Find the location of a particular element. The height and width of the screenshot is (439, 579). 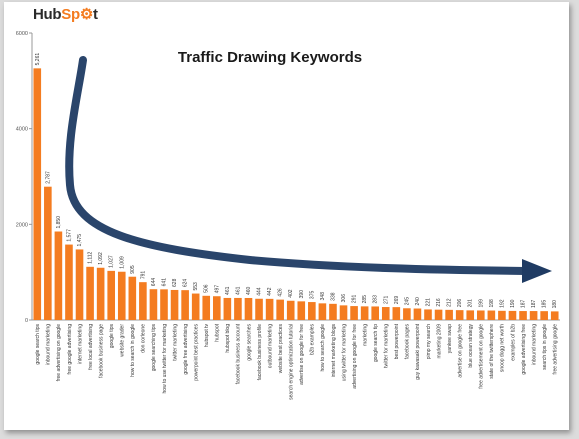

category-label: pimp my search is located at coordinates (429, 342).